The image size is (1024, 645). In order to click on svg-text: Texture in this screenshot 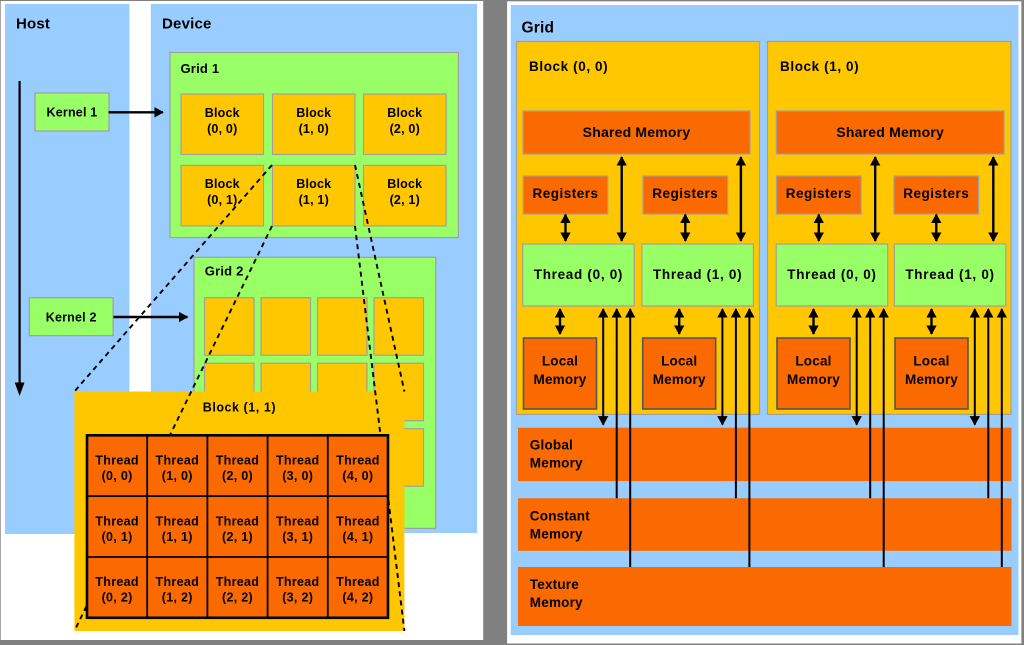, I will do `click(554, 584)`.